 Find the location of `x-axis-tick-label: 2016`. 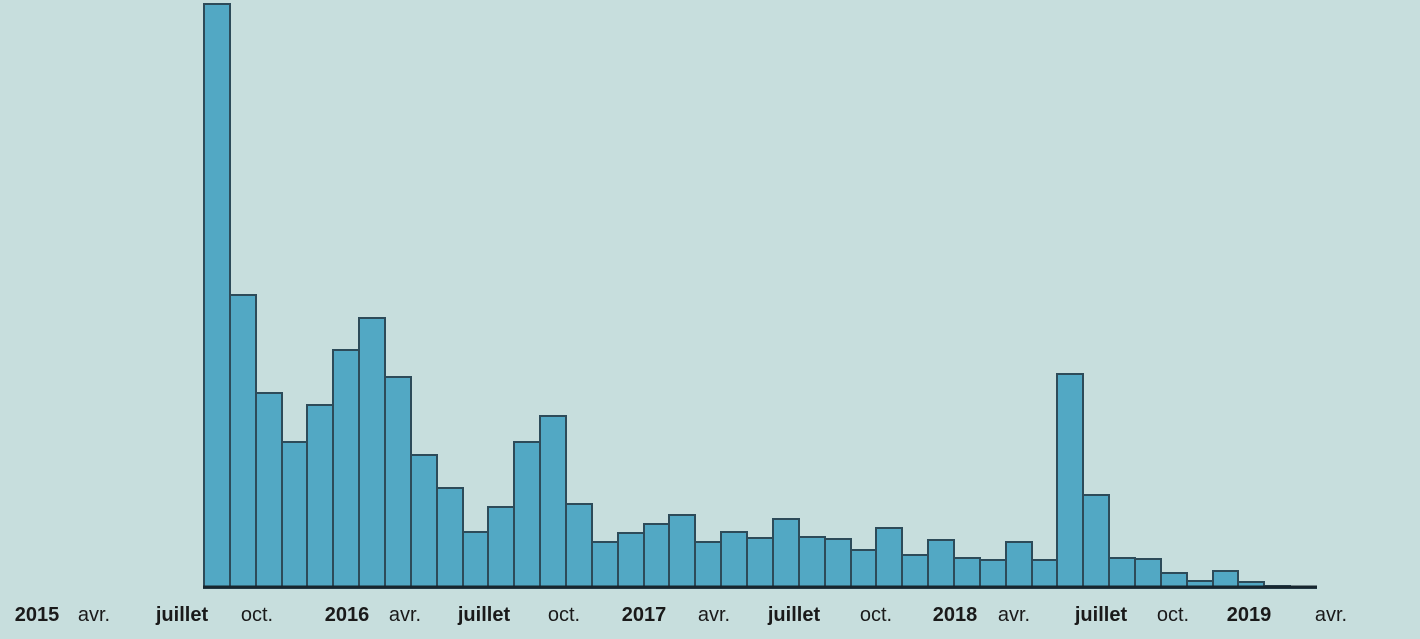

x-axis-tick-label: 2016 is located at coordinates (347, 615).